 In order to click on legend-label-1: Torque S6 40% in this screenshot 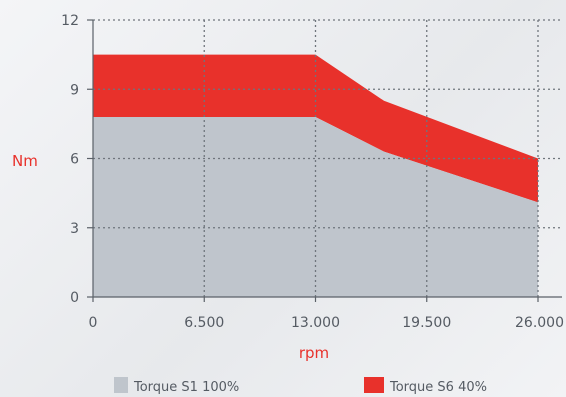, I will do `click(438, 387)`.